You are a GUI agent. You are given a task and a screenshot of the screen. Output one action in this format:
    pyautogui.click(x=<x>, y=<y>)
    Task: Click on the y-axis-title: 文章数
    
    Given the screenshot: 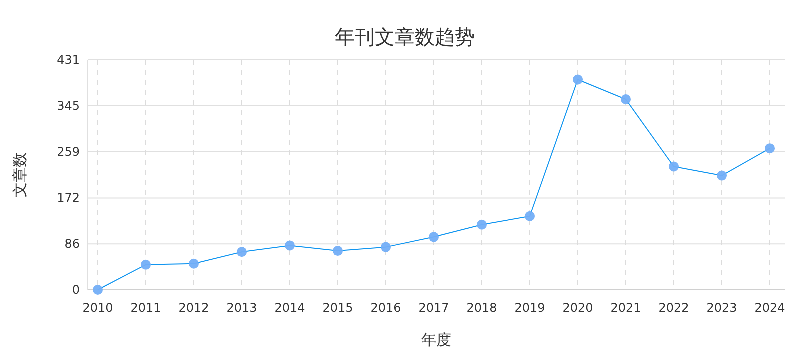 What is the action you would take?
    pyautogui.click(x=20, y=175)
    